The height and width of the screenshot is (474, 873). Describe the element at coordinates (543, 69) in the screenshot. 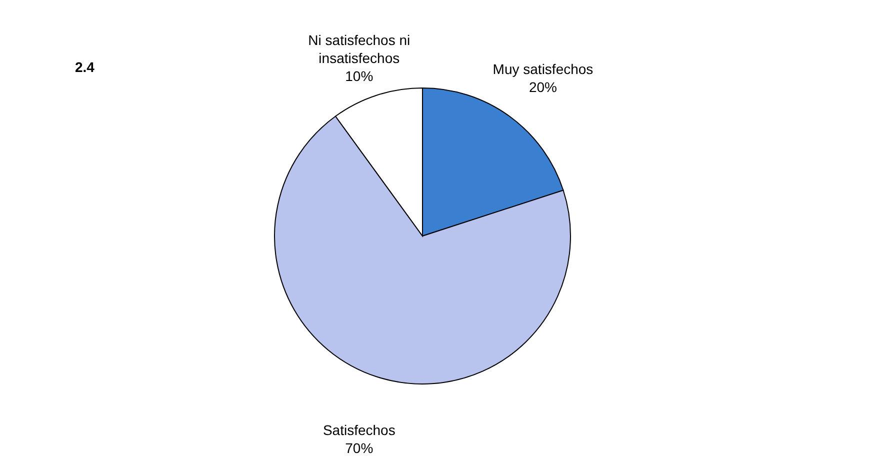

I see `slice-label: Muy satisfechos` at that location.